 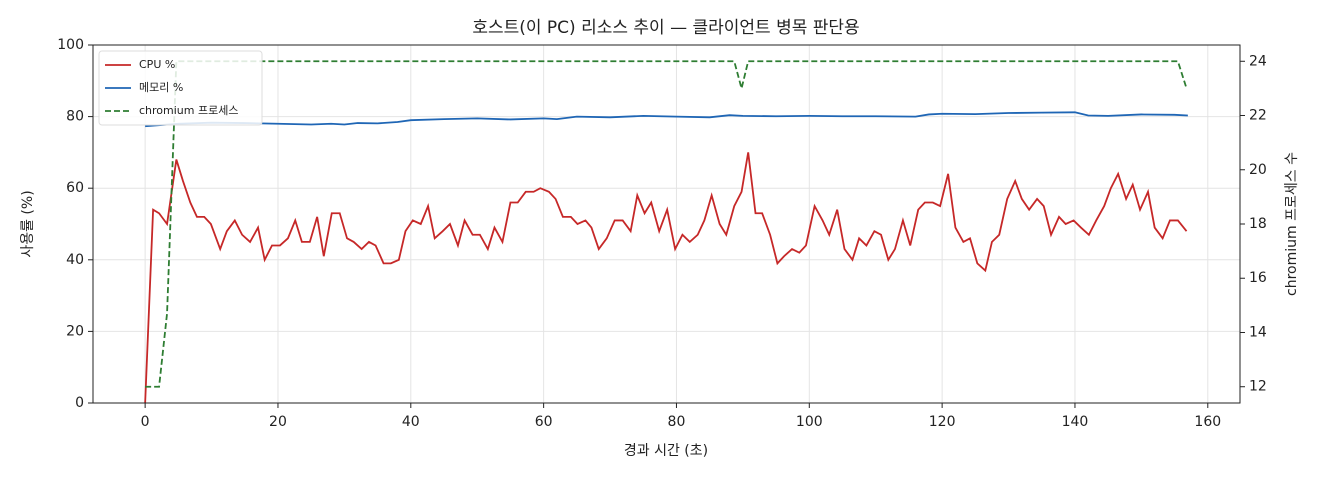 I want to click on legend-label: CPU %, so click(x=157, y=64).